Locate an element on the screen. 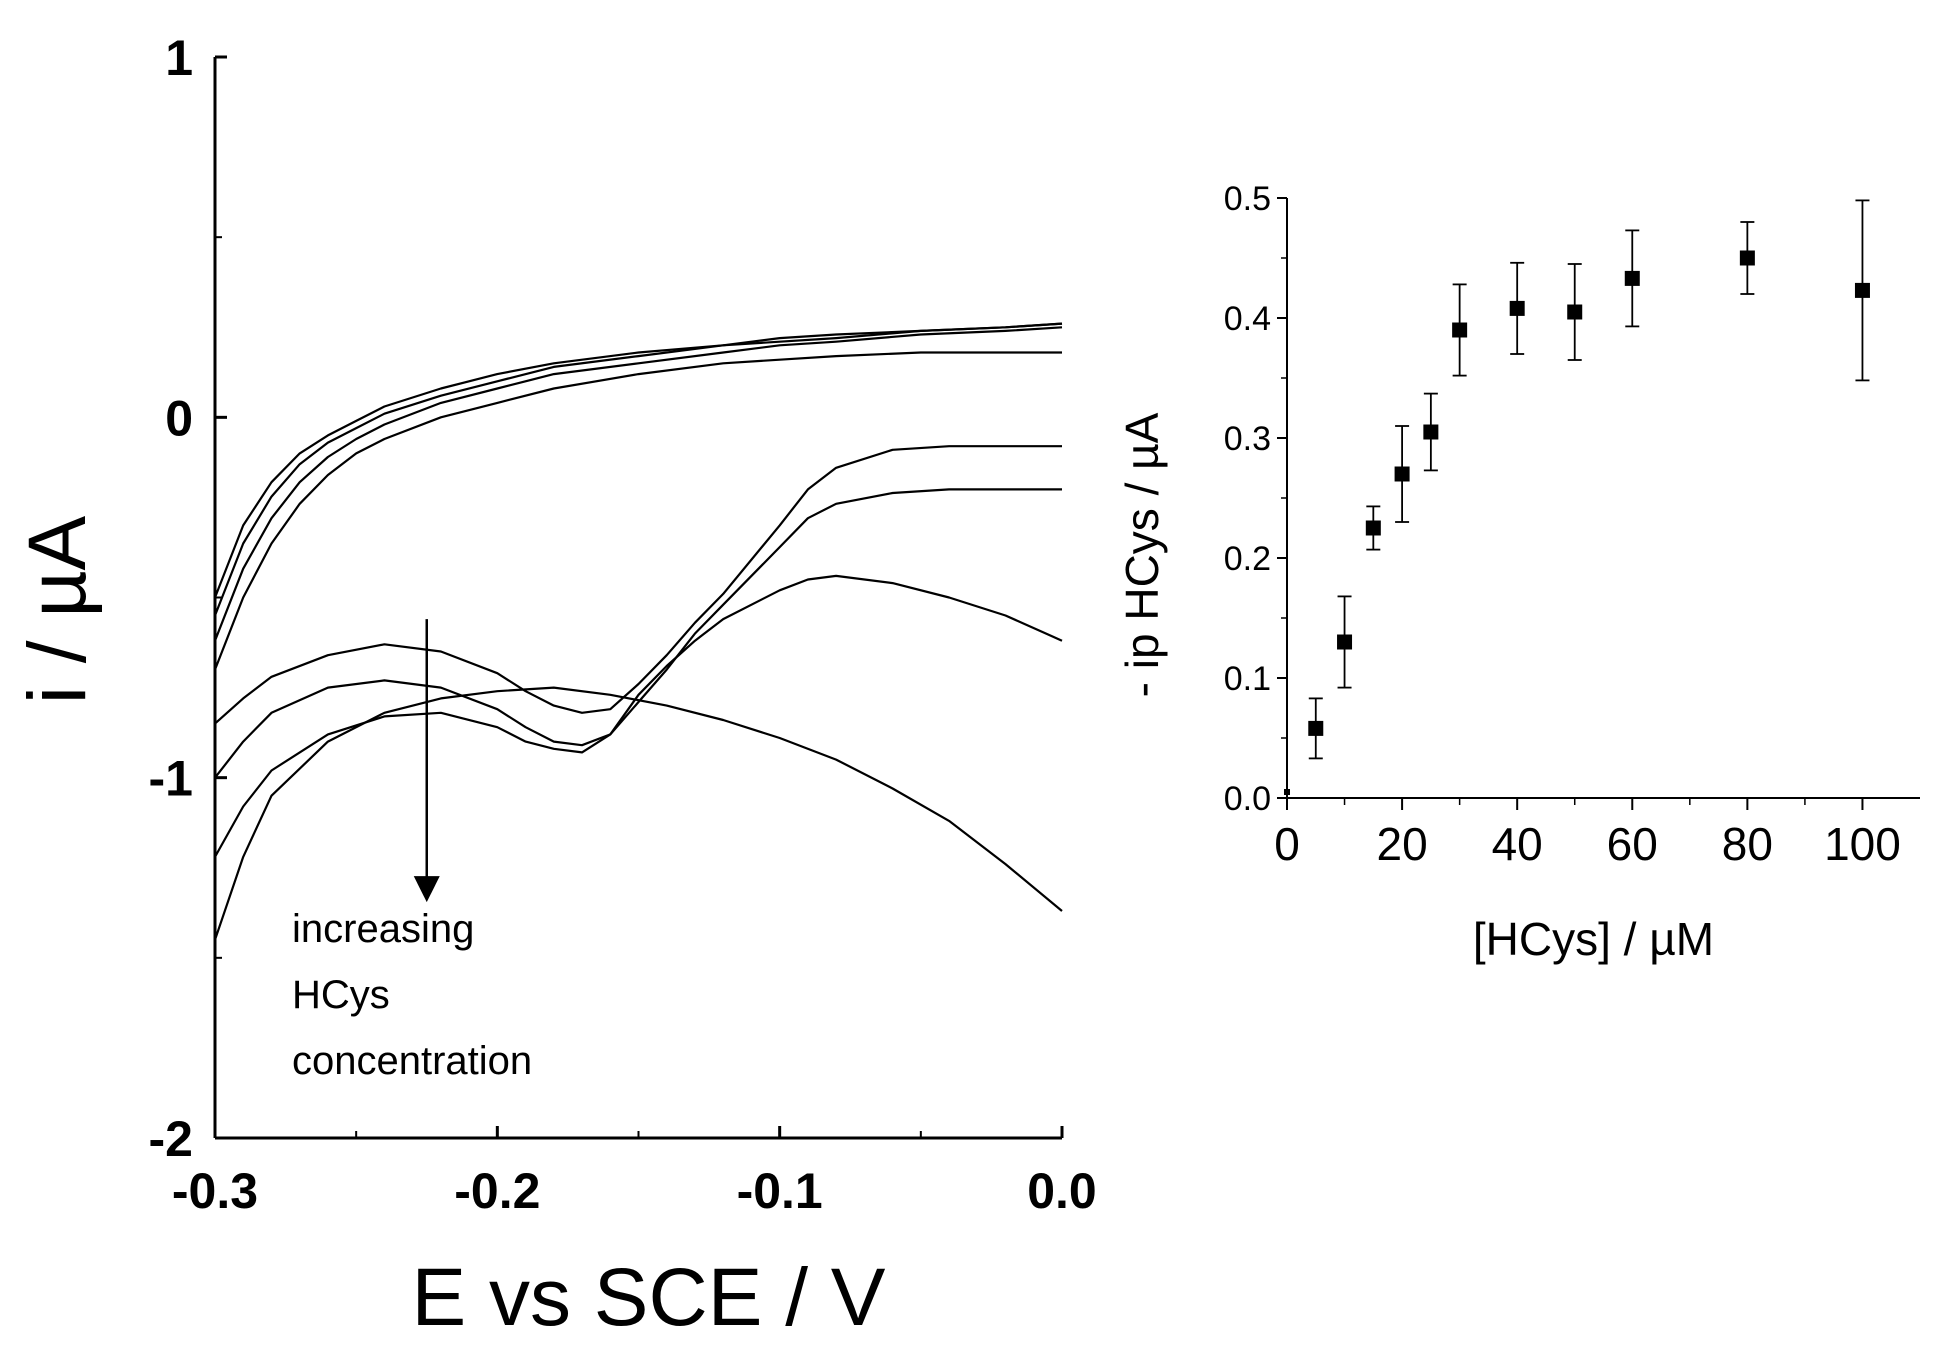 The image size is (1935, 1345). y-tick-label: 0.3 is located at coordinates (1247, 439).